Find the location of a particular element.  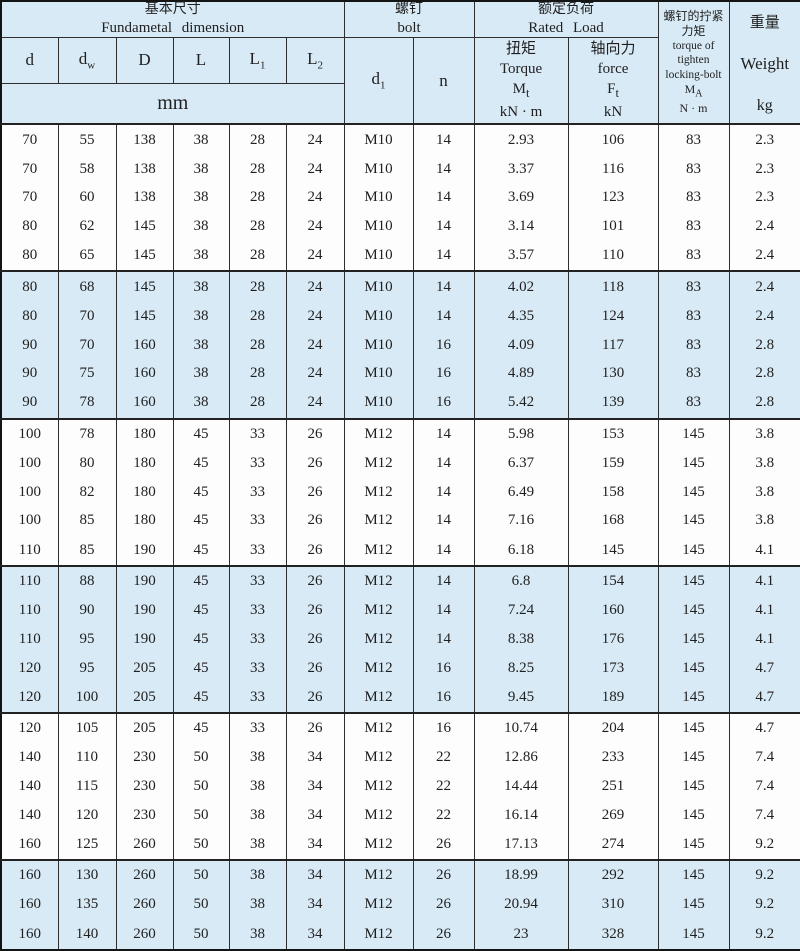

cell-torque_Mt_kNm: 6.37 is located at coordinates (521, 463).